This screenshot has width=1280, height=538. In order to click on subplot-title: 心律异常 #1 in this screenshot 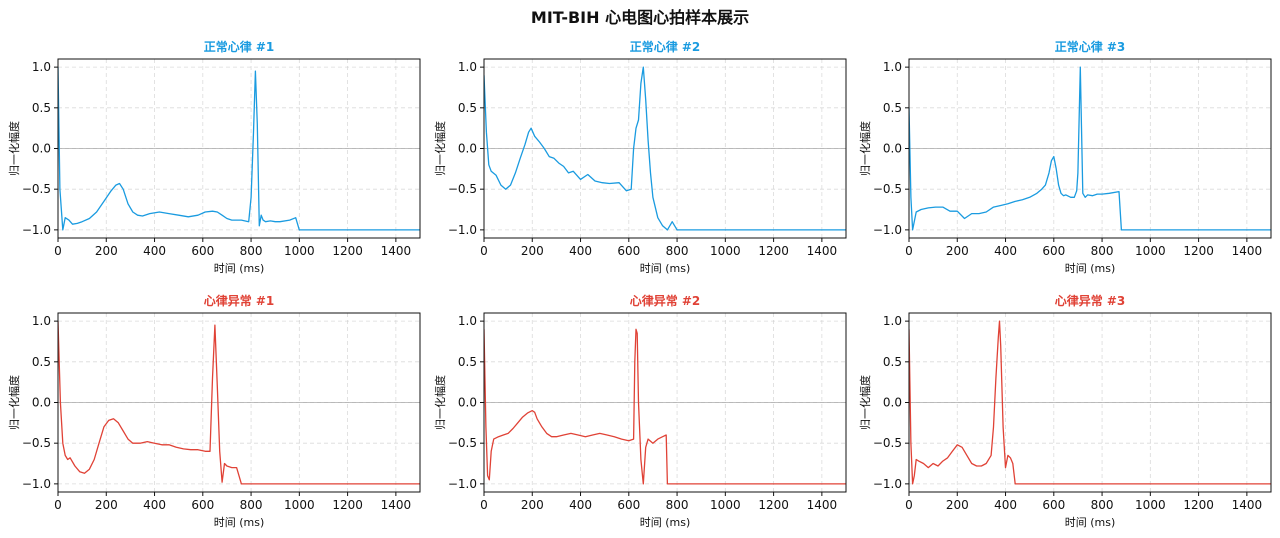, I will do `click(239, 300)`.